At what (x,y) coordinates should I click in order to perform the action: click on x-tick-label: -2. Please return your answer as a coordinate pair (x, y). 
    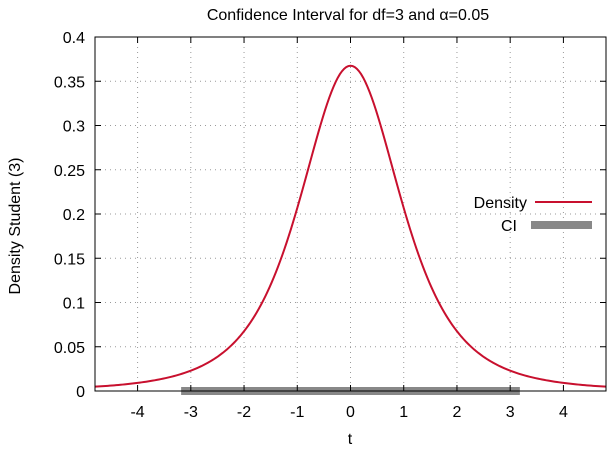
    Looking at the image, I should click on (244, 412).